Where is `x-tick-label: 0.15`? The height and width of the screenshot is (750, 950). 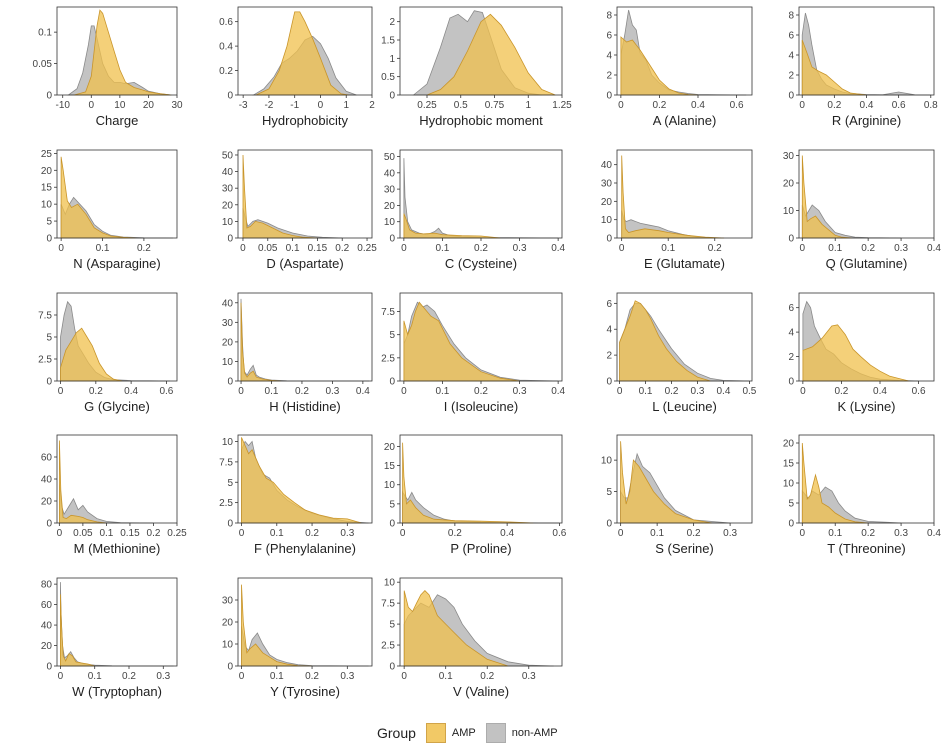
x-tick-label: 0.15 is located at coordinates (318, 248).